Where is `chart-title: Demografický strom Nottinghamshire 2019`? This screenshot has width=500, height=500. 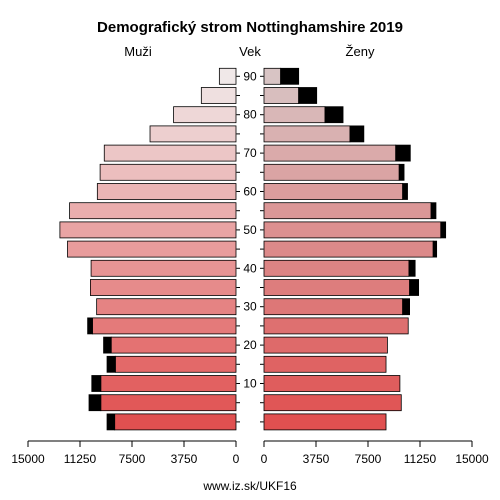
chart-title: Demografický strom Nottinghamshire 2019 is located at coordinates (250, 27).